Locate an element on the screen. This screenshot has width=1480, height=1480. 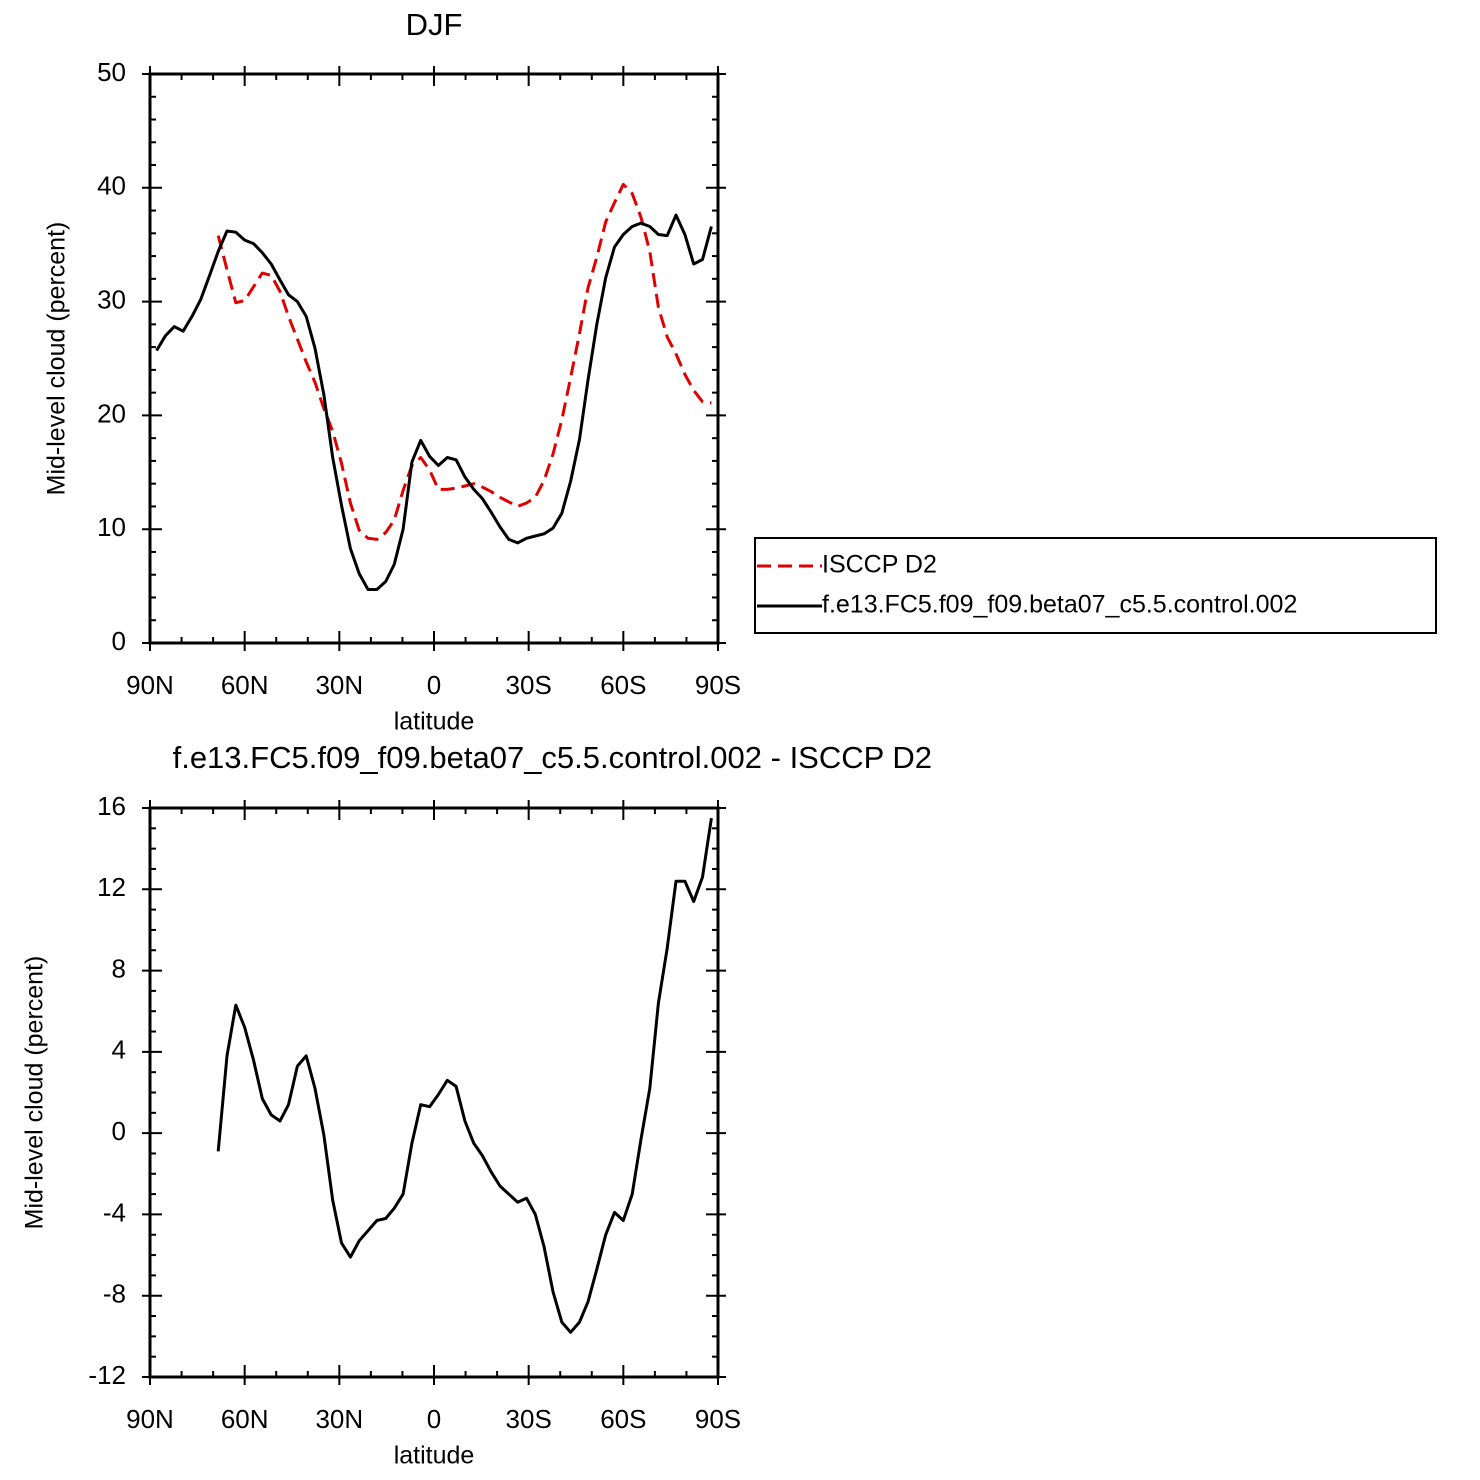
y-tick-label: 10 is located at coordinates (111, 527).